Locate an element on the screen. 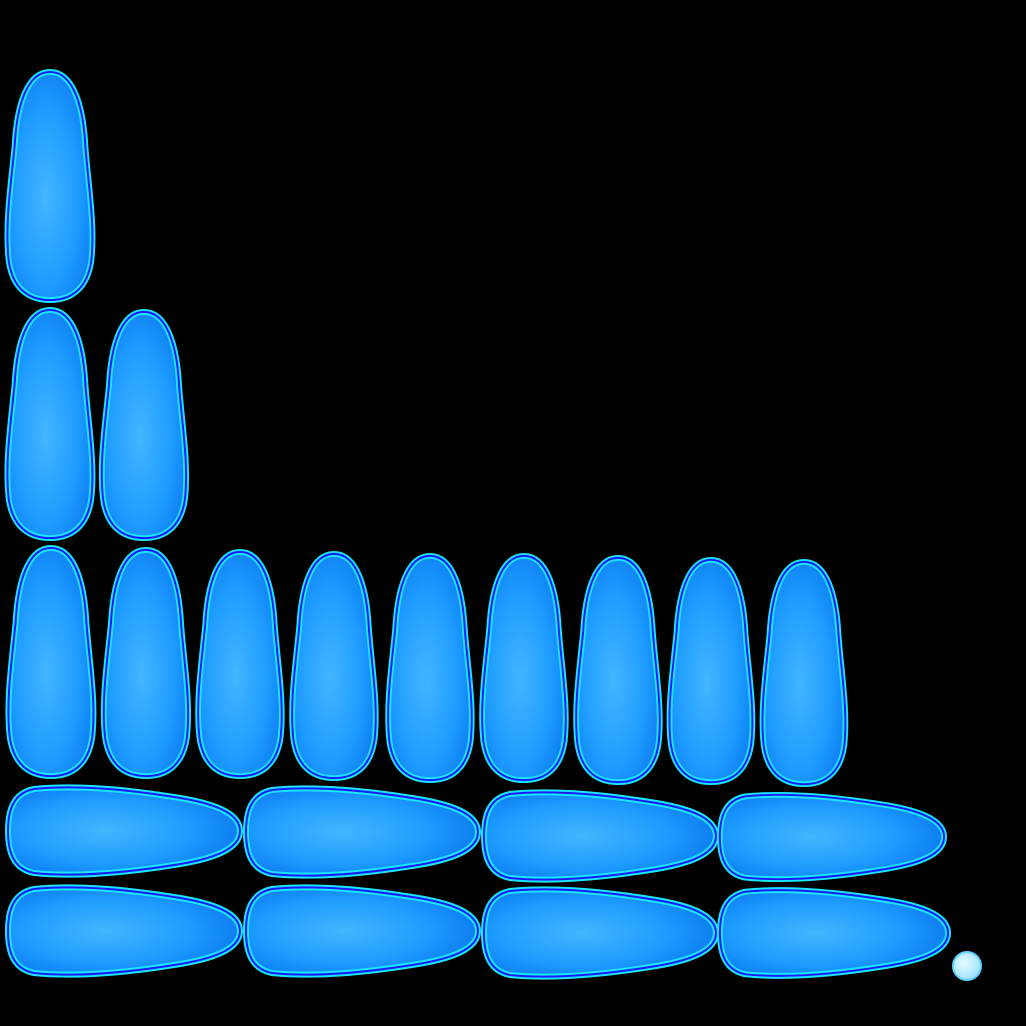 This screenshot has width=1026, height=1026. small-bubble is located at coordinates (967, 966).